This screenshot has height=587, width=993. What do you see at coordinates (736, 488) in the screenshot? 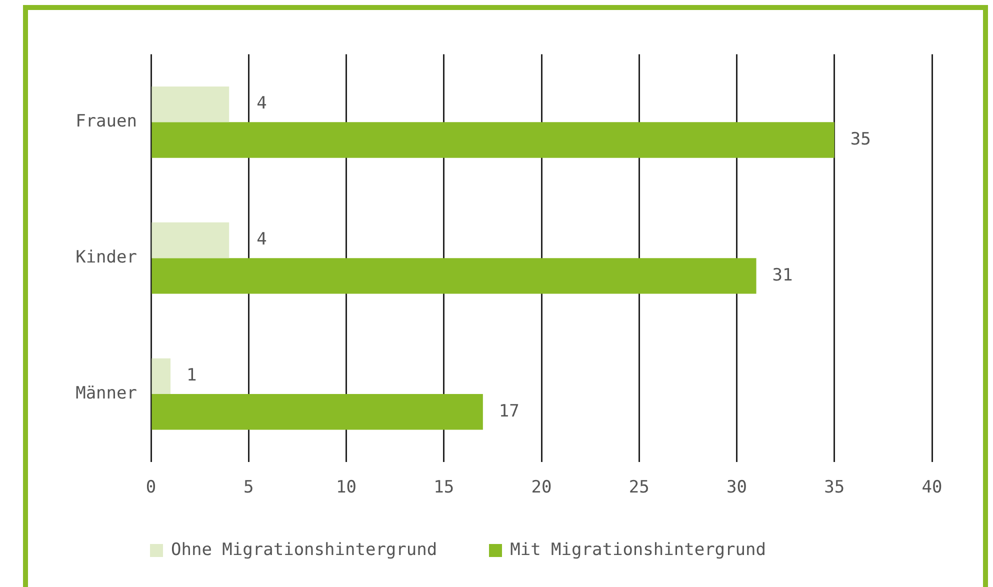
I see `x-tick-label: 30` at bounding box center [736, 488].